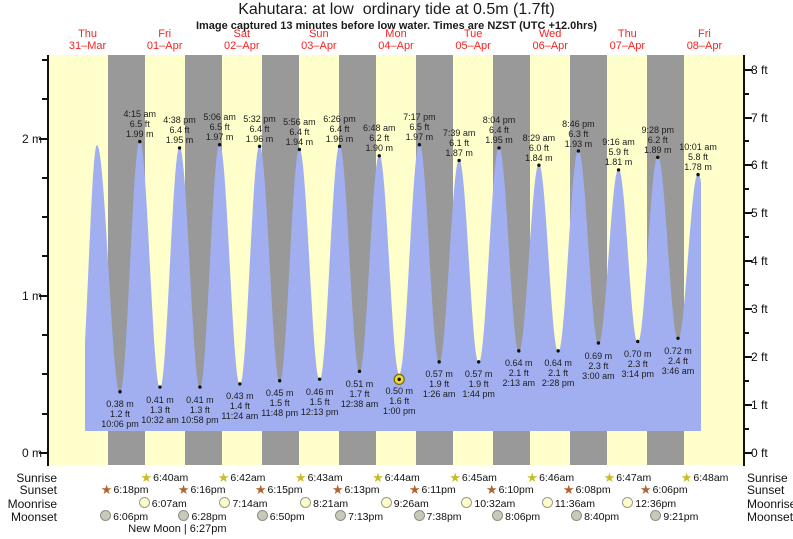 The height and width of the screenshot is (539, 793). What do you see at coordinates (87, 46) in the screenshot?
I see `day-date: 31–Mar` at bounding box center [87, 46].